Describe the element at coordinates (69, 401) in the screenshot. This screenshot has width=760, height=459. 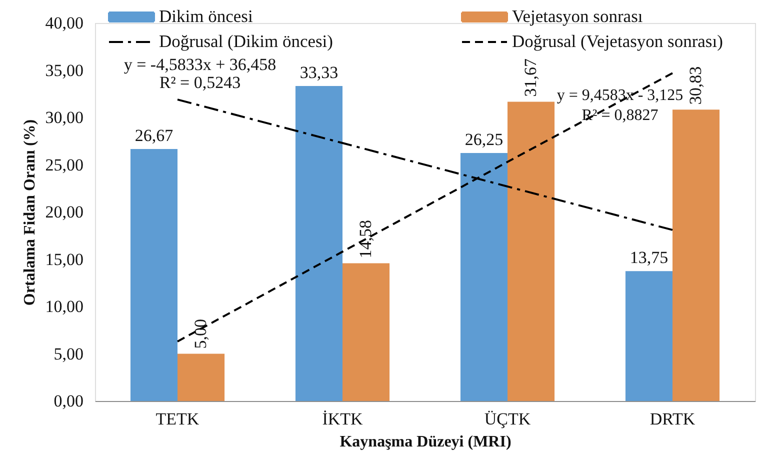
I see `y-tick-label: 0,00` at that location.